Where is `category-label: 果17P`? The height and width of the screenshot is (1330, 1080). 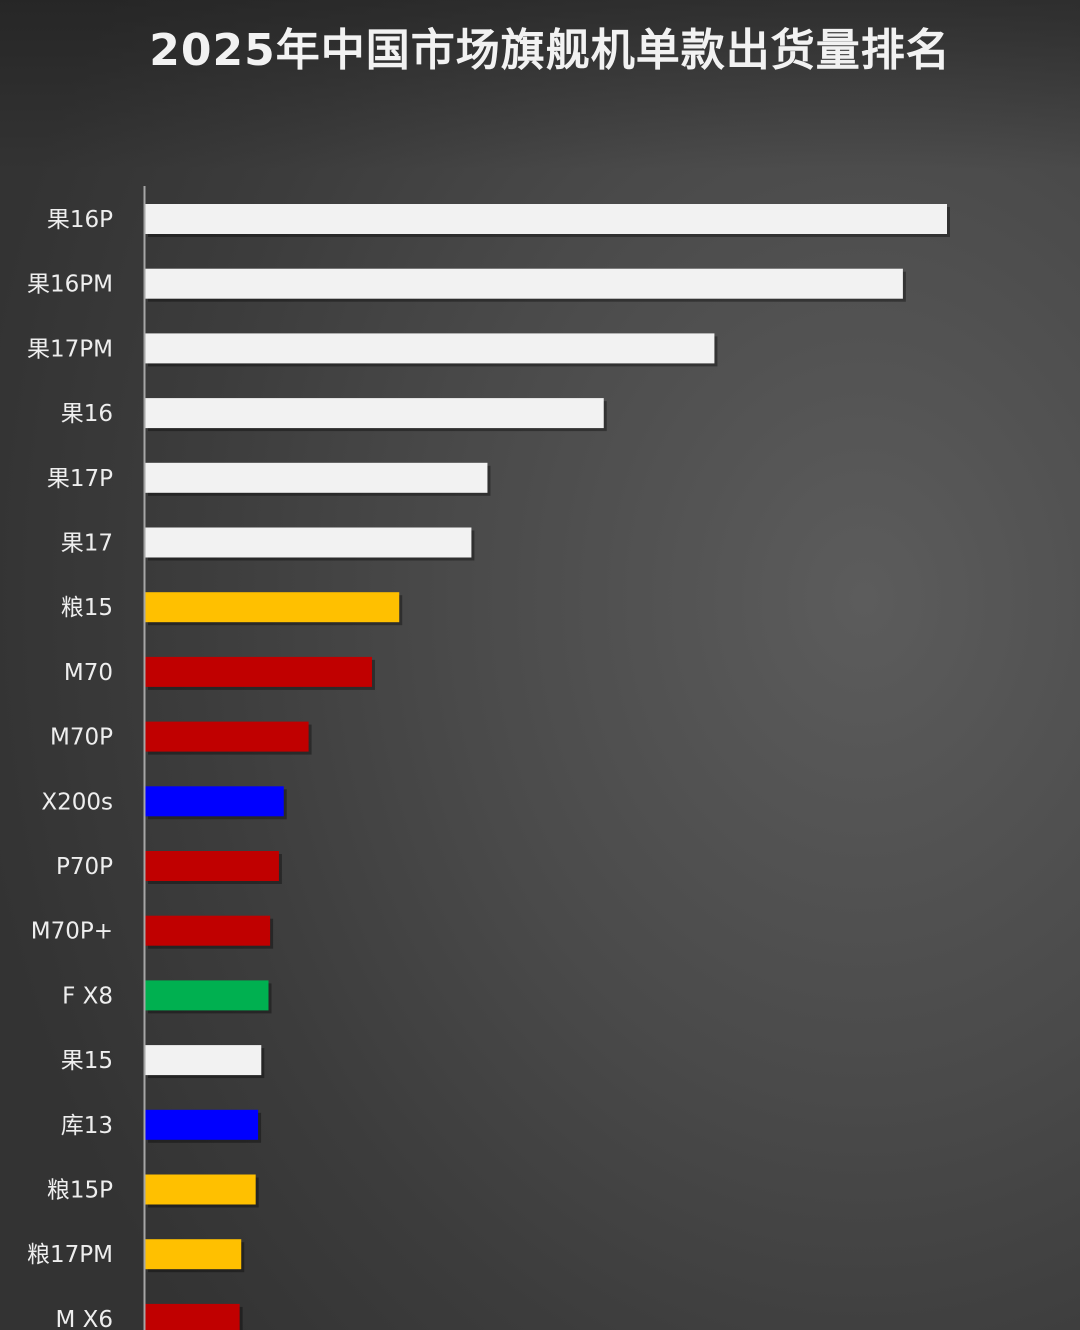
category-label: 果17P is located at coordinates (80, 479).